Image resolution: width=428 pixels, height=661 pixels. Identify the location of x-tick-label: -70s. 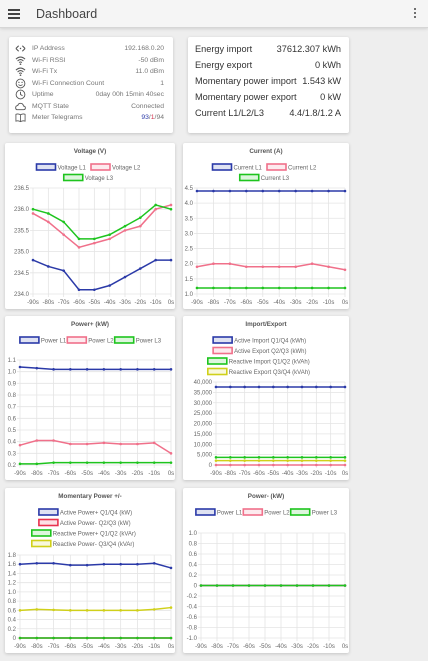
(54, 647).